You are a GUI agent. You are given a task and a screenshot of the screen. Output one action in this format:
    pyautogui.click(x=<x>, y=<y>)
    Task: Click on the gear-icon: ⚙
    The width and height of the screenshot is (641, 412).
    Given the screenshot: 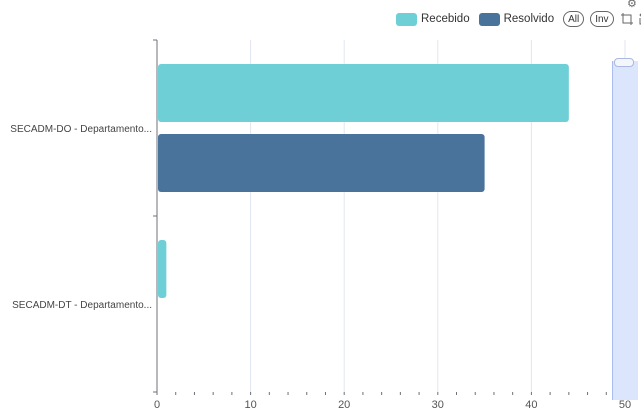 What is the action you would take?
    pyautogui.click(x=632, y=5)
    